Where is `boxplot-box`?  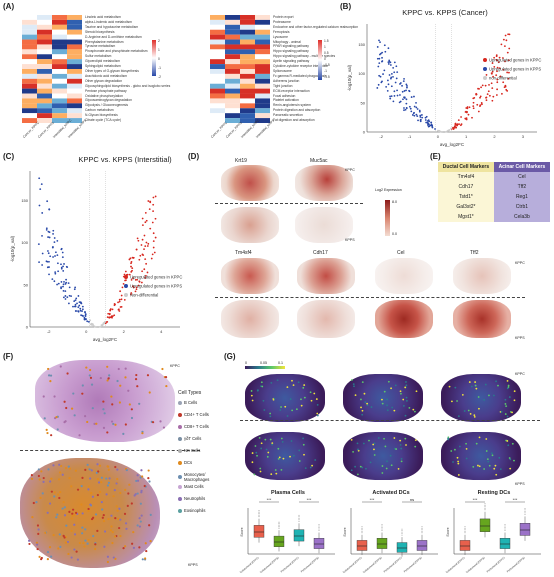 boxplot-box is located at coordinates (362, 545).